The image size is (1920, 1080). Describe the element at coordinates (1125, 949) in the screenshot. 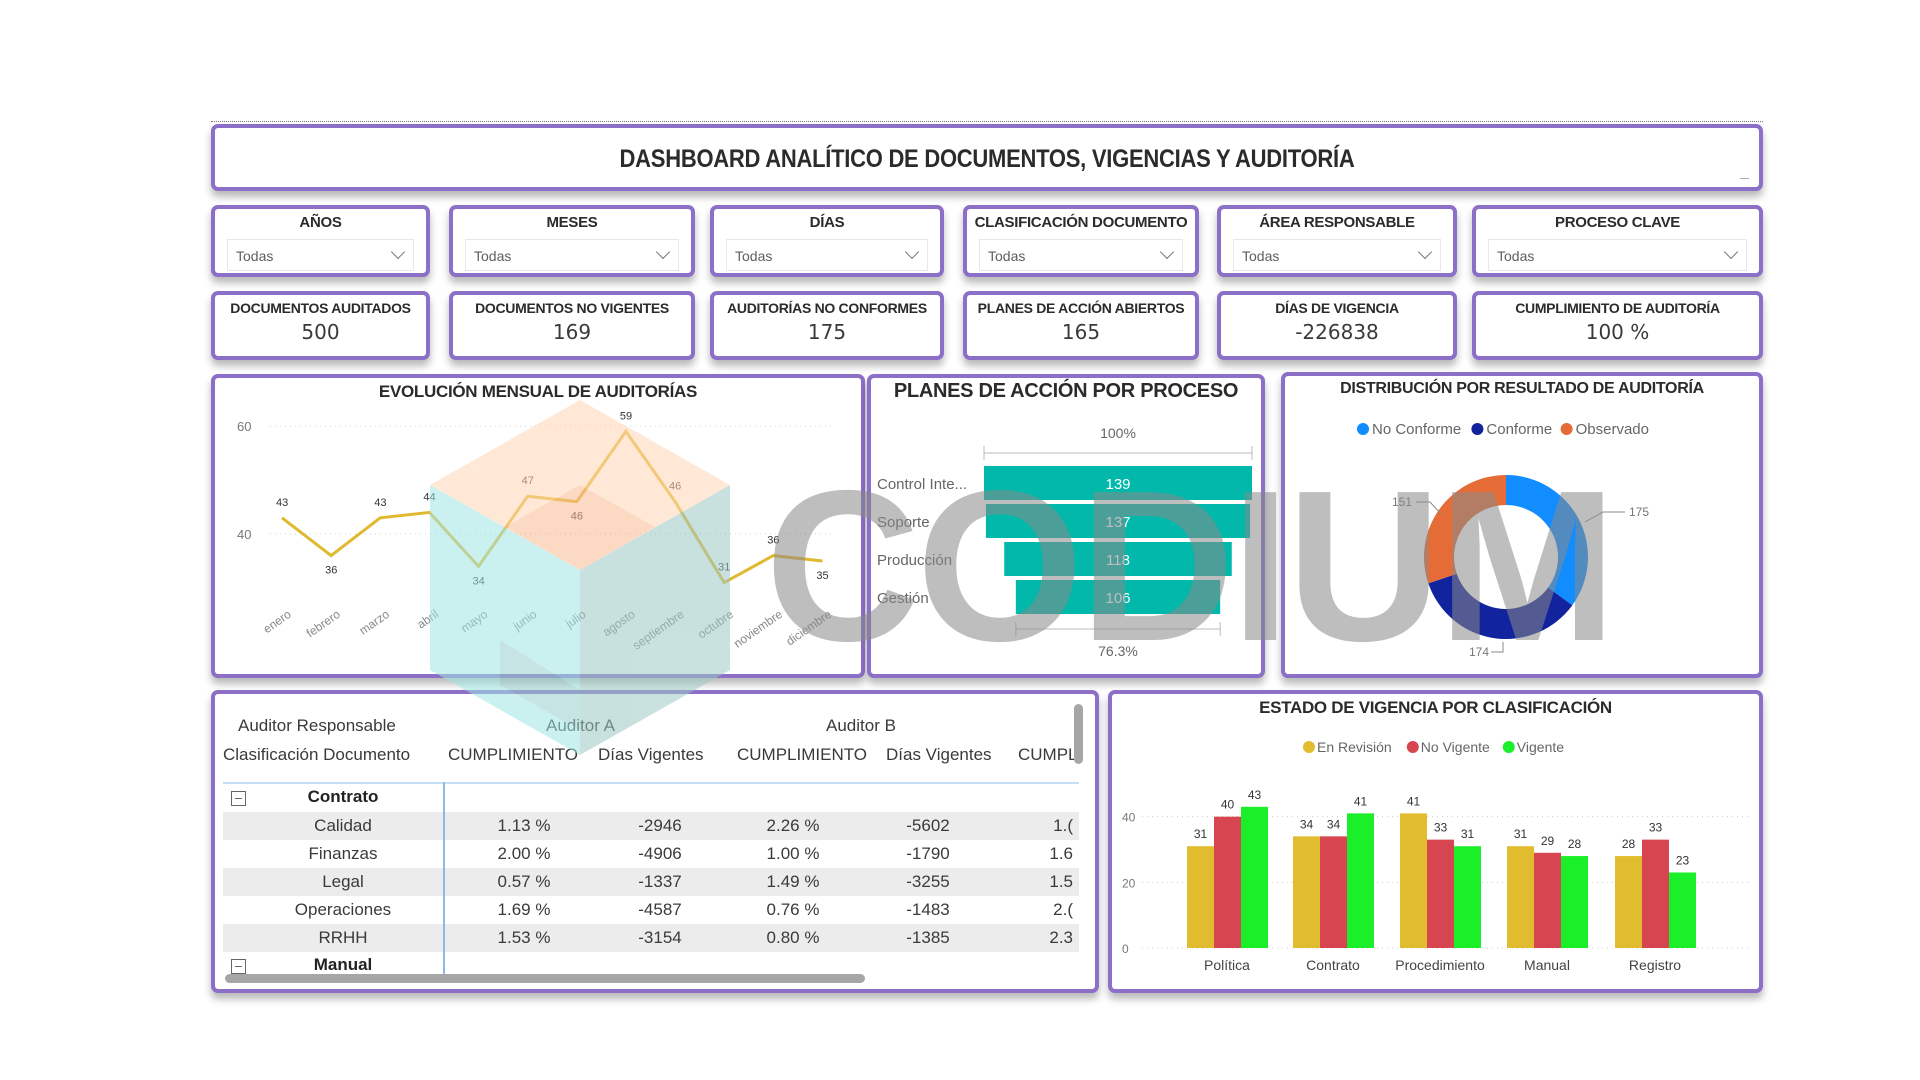

I see `svg-text: 0` at that location.